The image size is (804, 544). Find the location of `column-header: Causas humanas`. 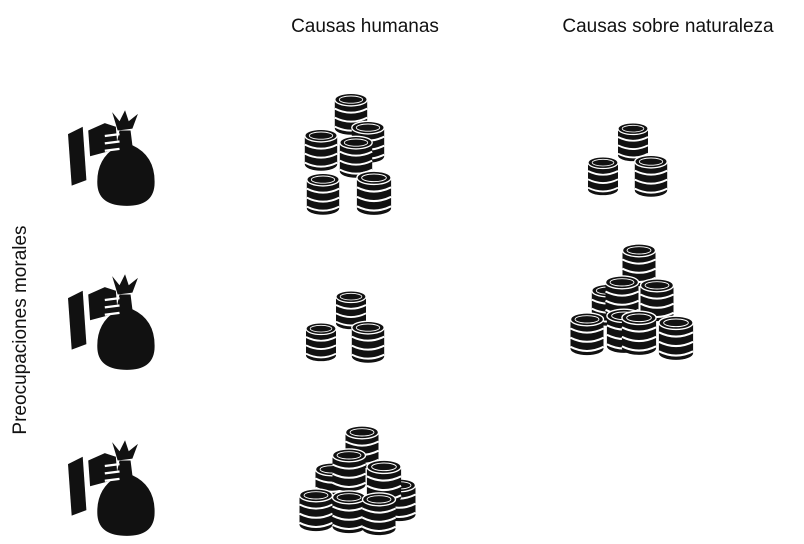

column-header: Causas humanas is located at coordinates (365, 26).